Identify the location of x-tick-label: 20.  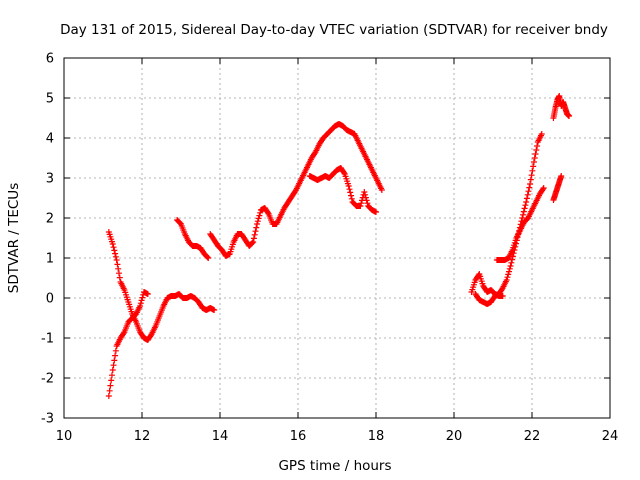
(454, 436).